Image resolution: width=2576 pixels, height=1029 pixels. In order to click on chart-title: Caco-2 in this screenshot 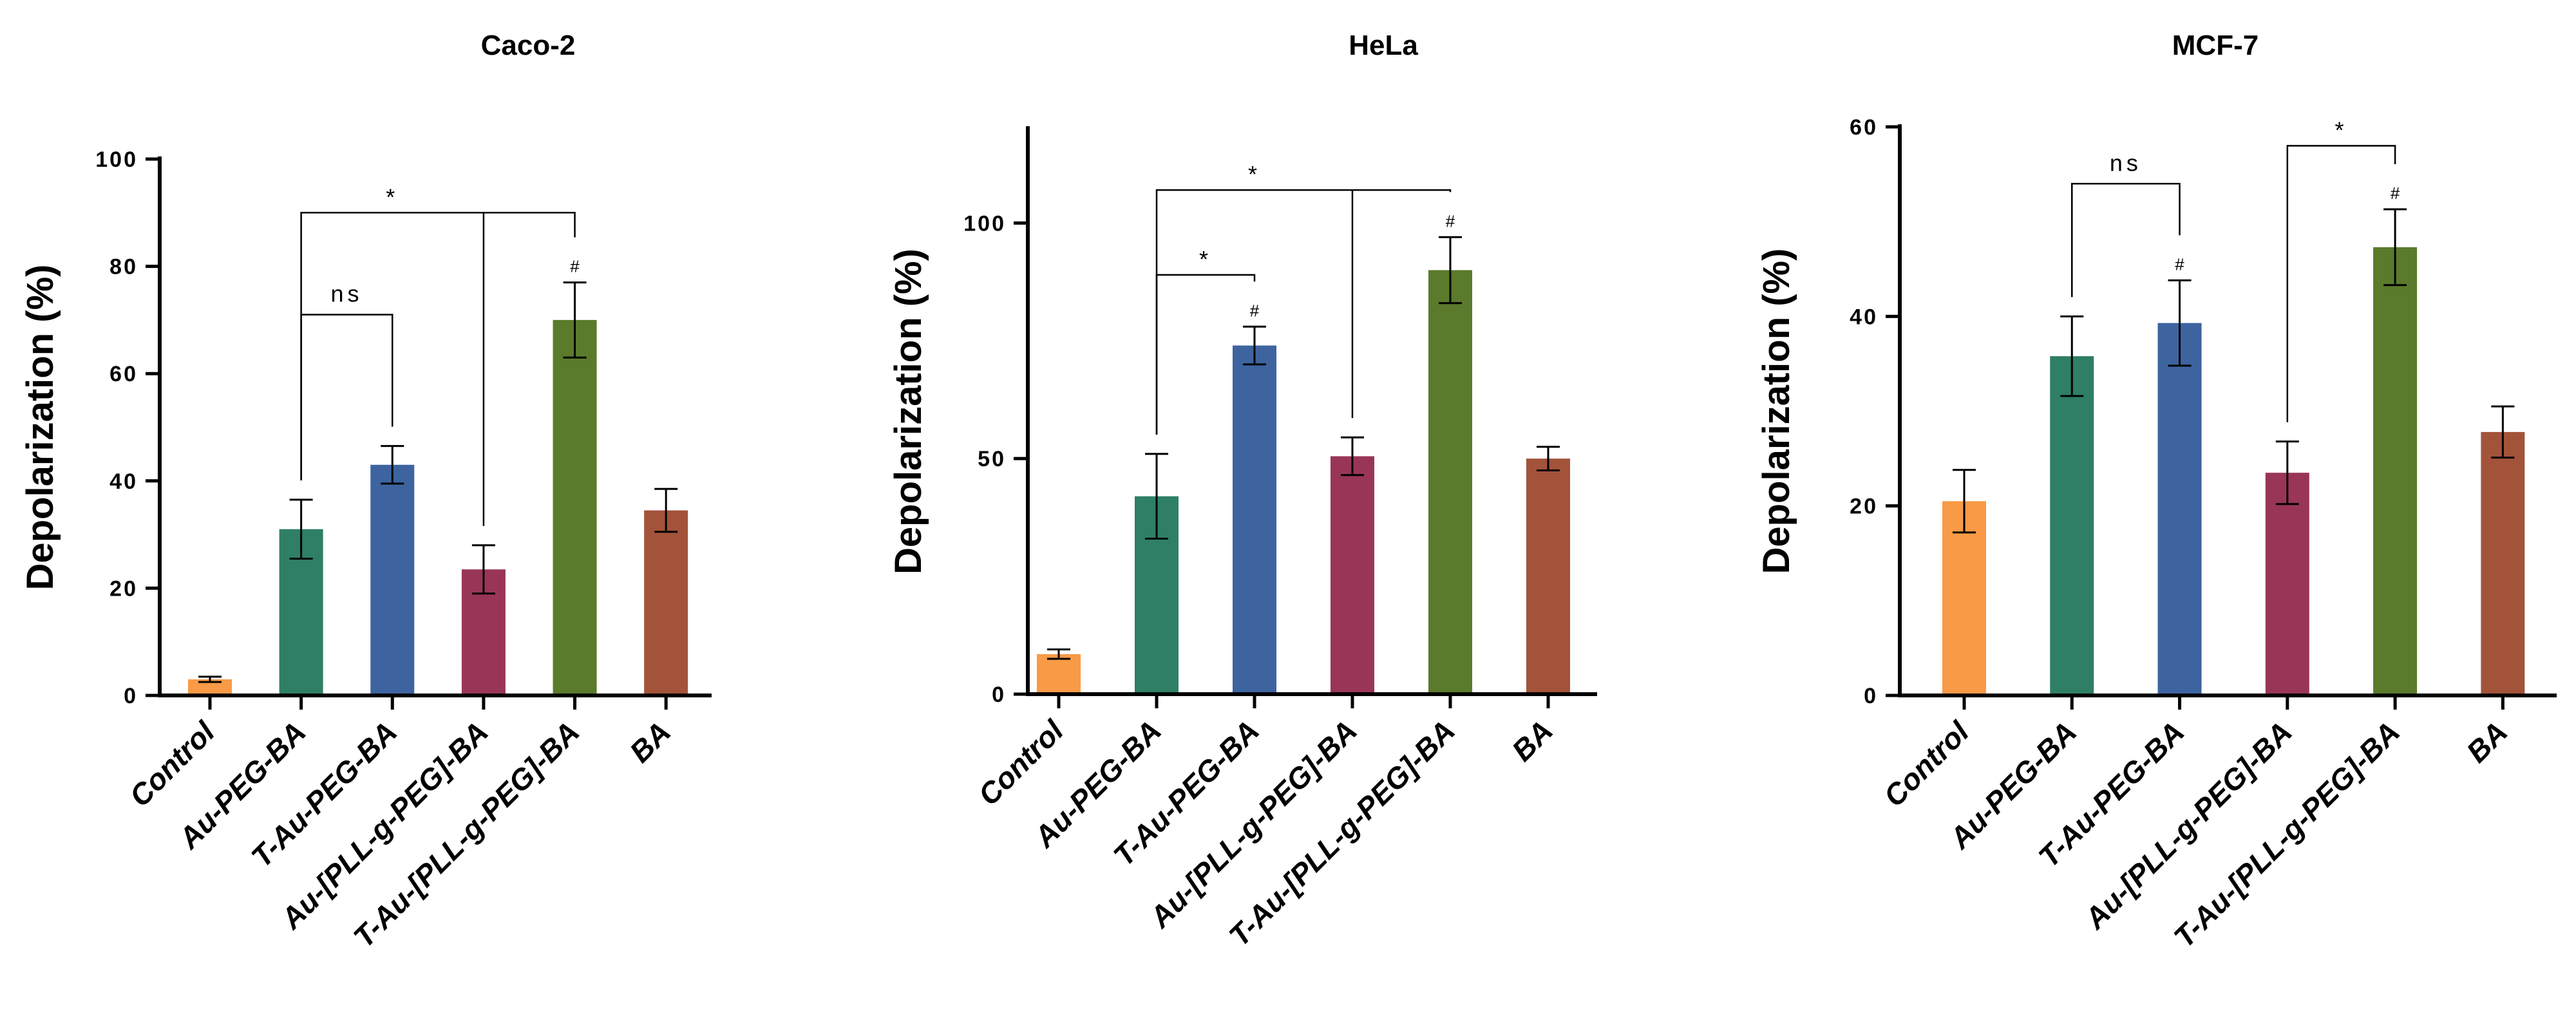, I will do `click(528, 46)`.